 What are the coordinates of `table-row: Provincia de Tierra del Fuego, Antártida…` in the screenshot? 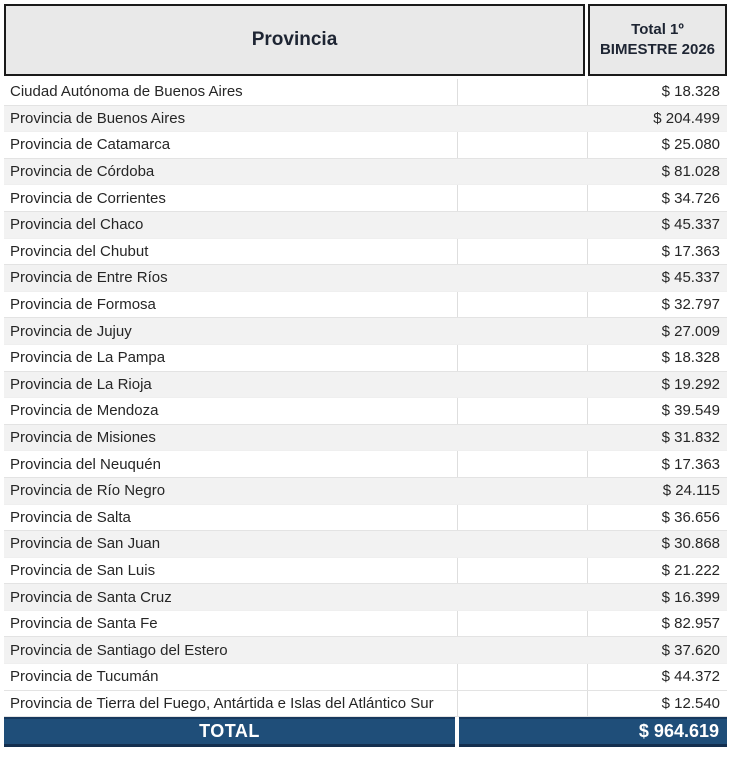 It's located at (365, 704).